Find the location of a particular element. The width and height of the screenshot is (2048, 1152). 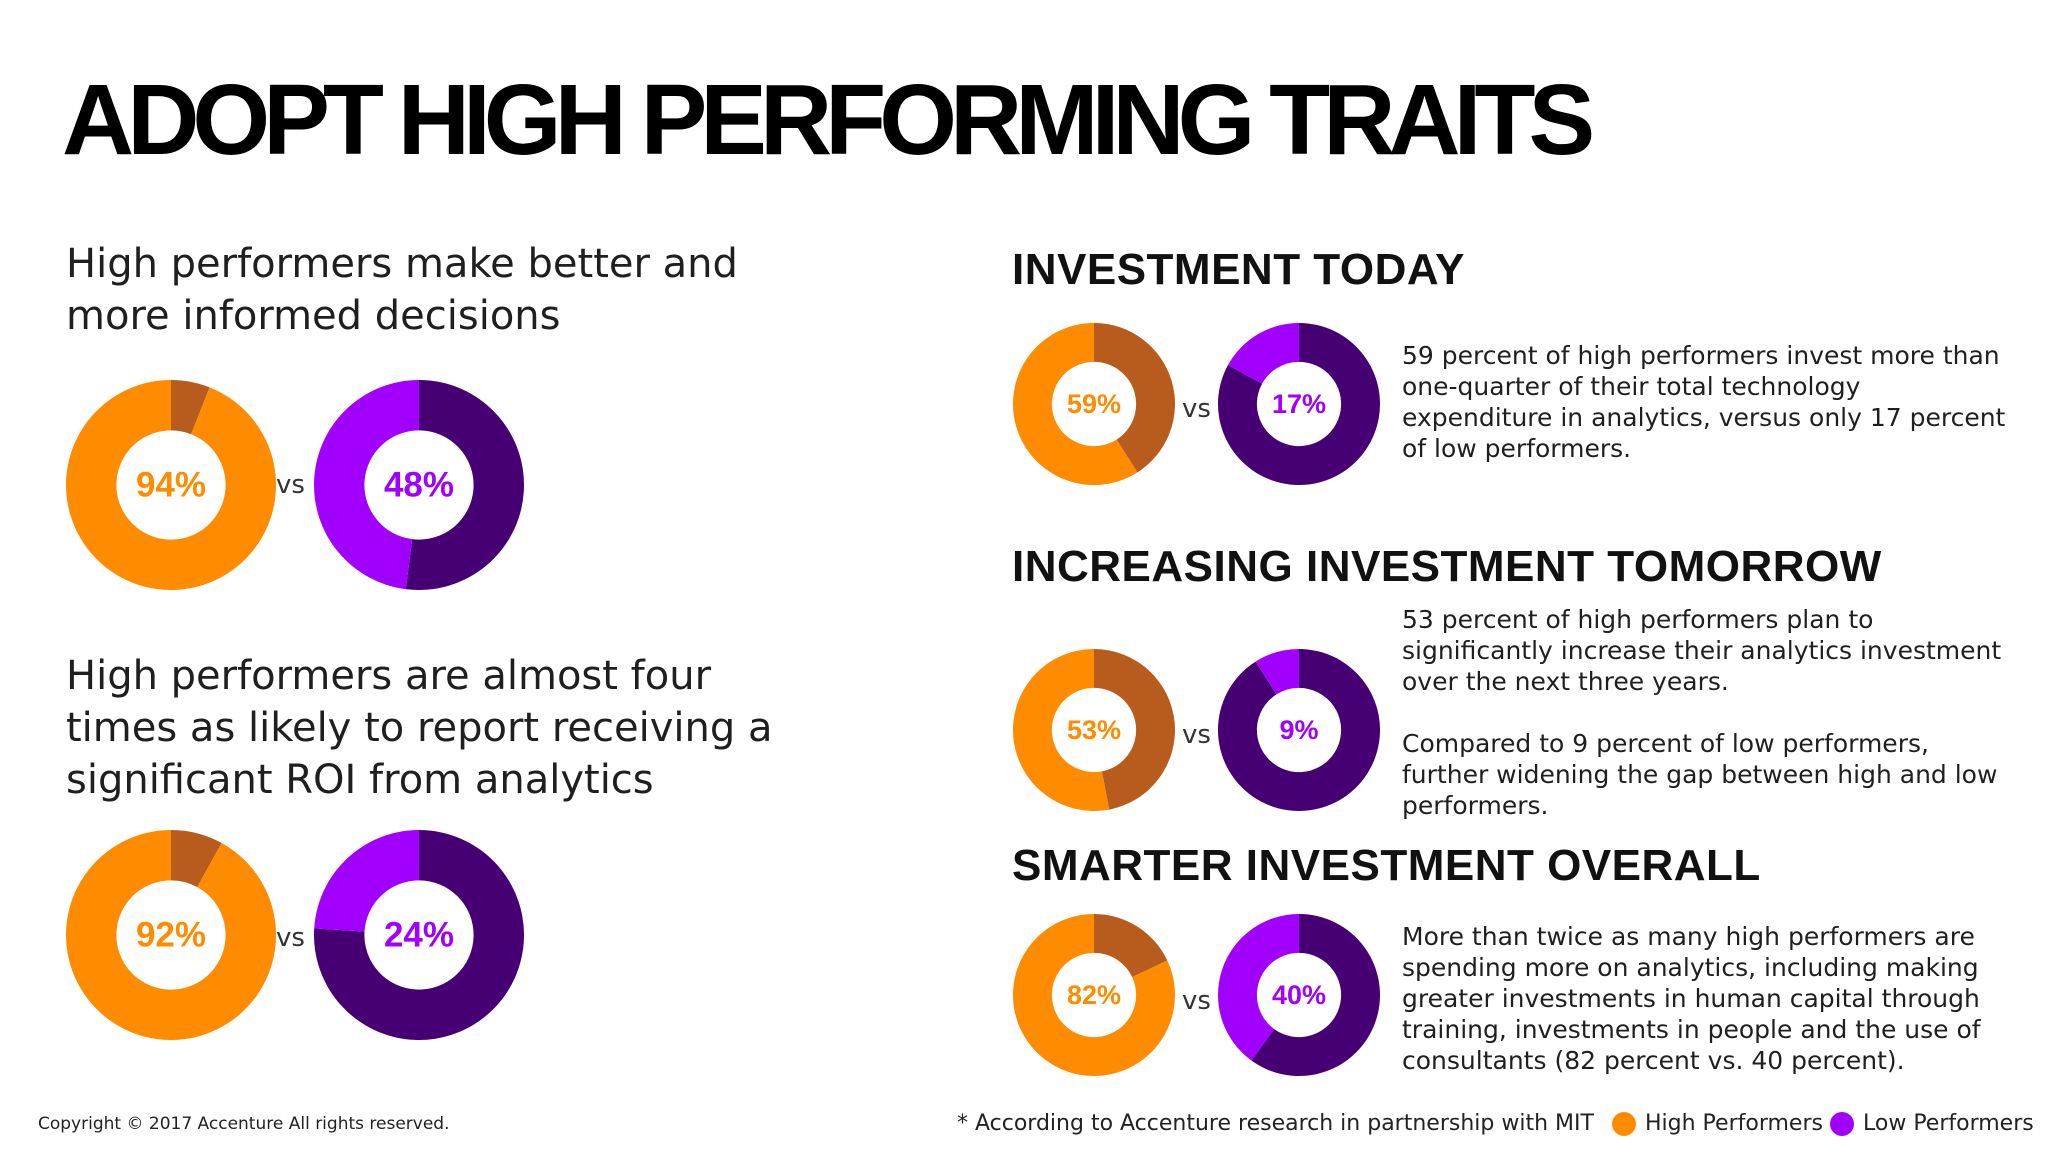

donut-roi-low: 24% is located at coordinates (419, 935).